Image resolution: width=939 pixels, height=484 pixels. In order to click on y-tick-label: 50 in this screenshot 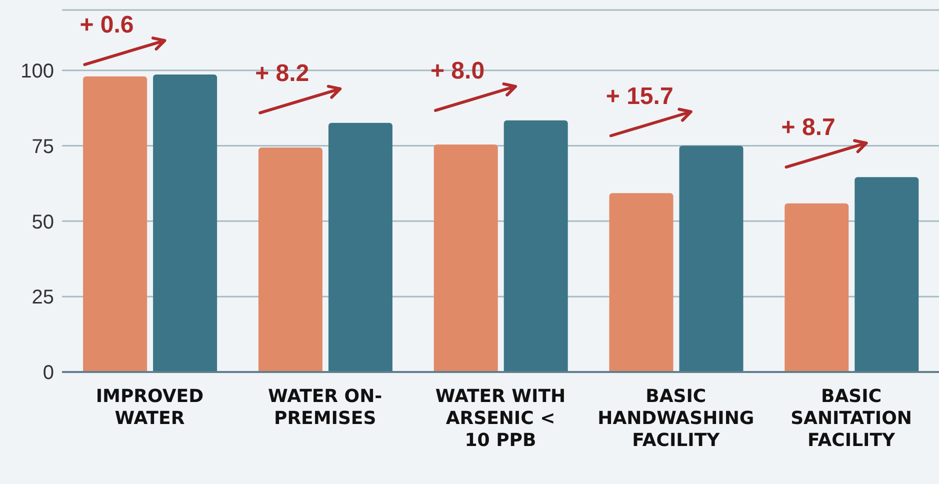, I will do `click(43, 222)`.